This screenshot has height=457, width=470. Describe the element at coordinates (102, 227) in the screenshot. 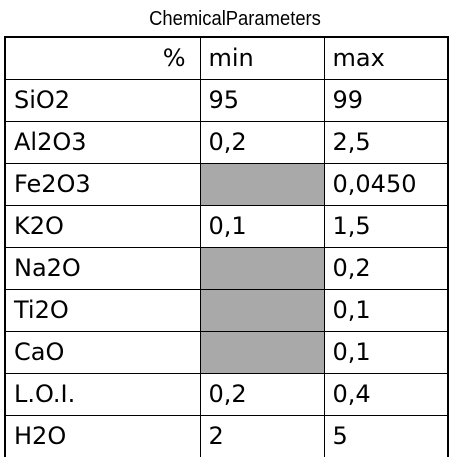

I see `parameter-name-cell: K2O` at that location.